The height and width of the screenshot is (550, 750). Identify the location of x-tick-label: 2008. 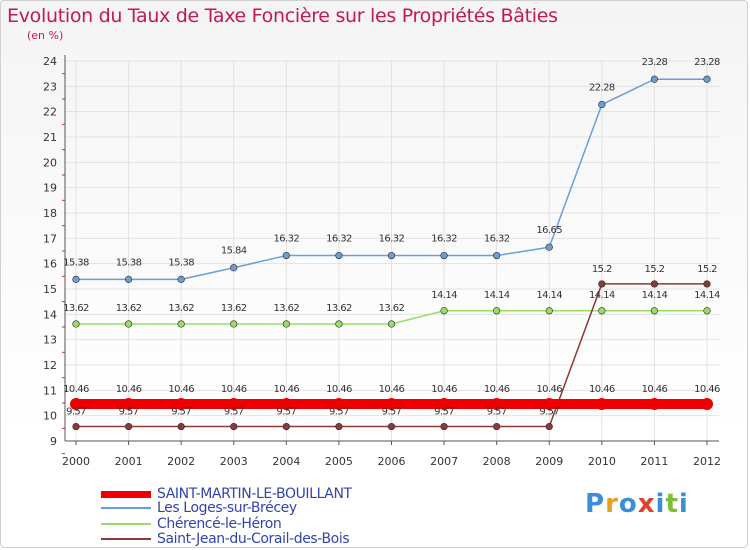
(497, 461).